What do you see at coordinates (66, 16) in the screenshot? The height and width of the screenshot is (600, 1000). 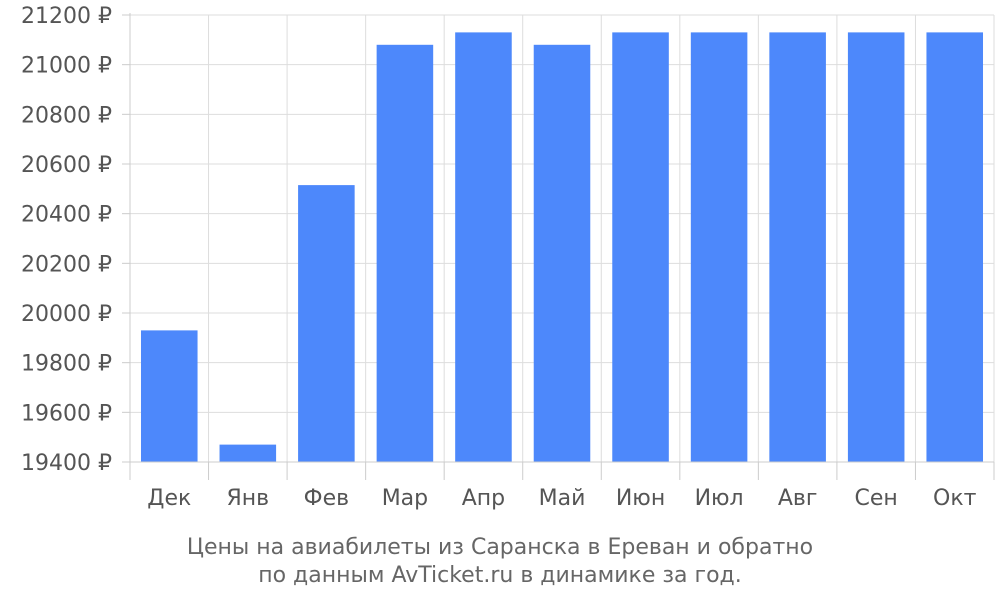 I see `y-tick-label: 21200 ₽` at bounding box center [66, 16].